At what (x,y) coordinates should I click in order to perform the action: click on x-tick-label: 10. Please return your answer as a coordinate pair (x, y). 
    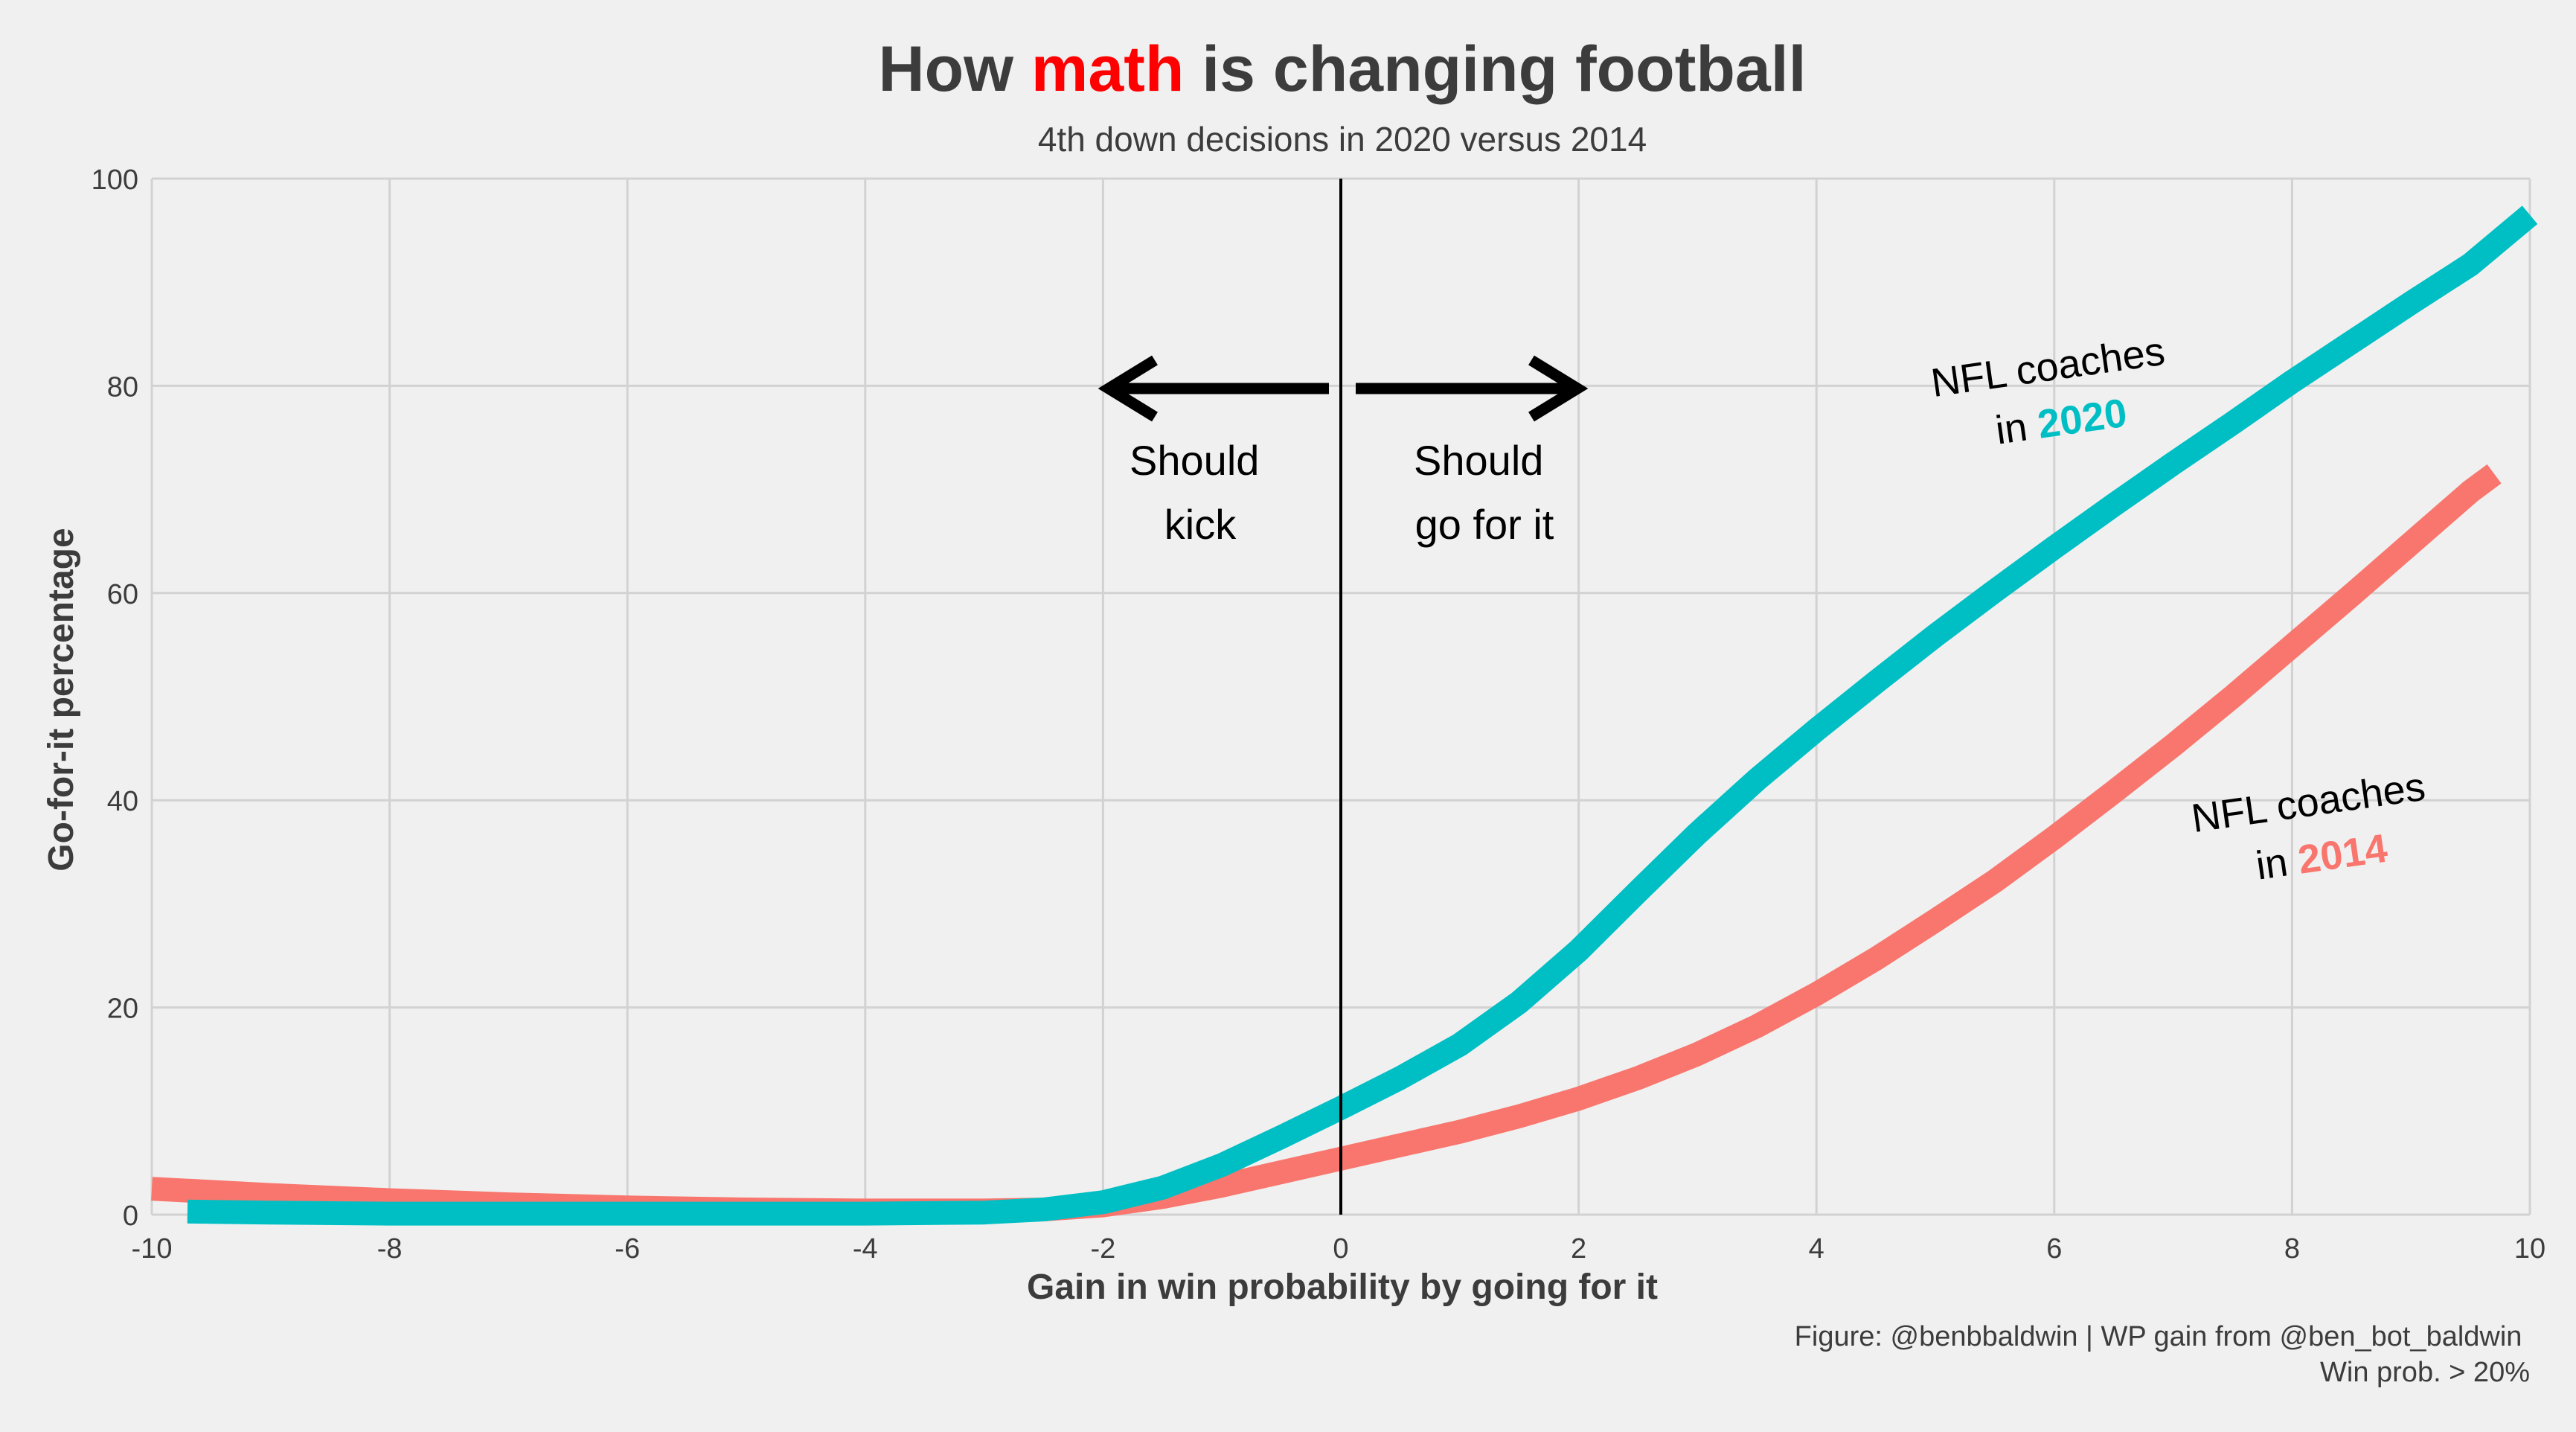
    Looking at the image, I should click on (2529, 1249).